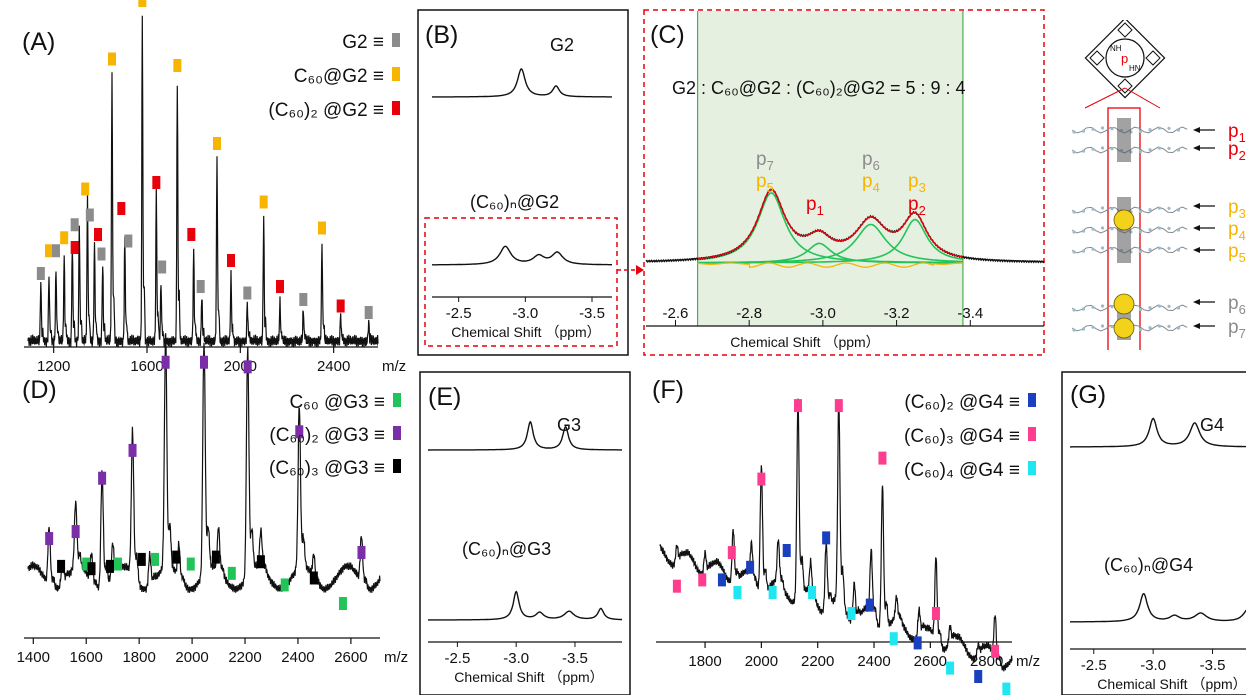  What do you see at coordinates (1237, 305) in the screenshot?
I see `model-label: p6` at bounding box center [1237, 305].